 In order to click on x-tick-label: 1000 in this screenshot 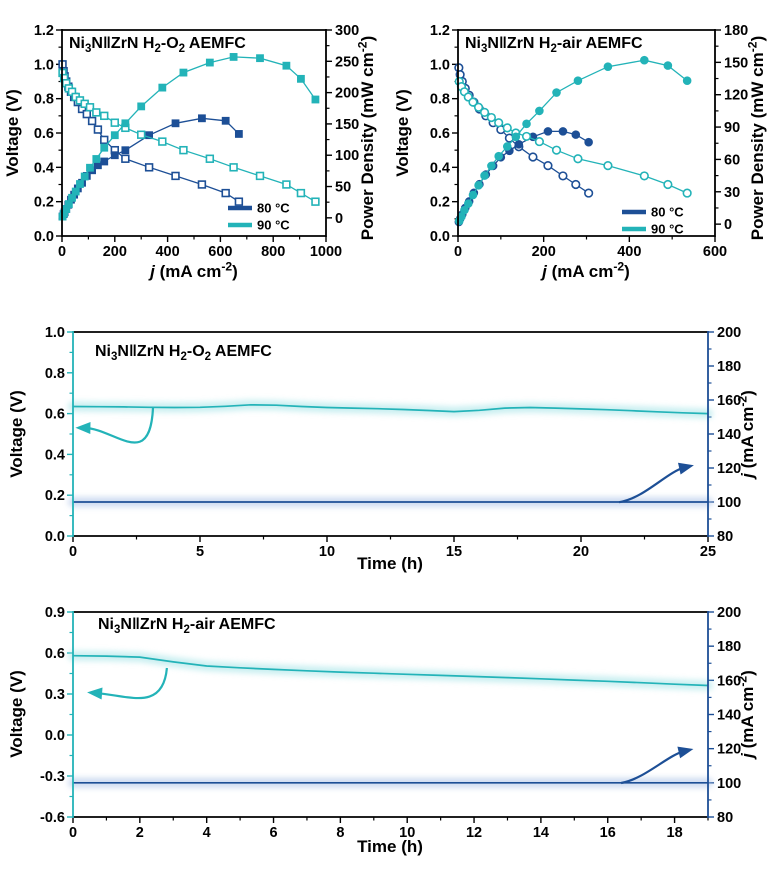, I will do `click(326, 252)`.